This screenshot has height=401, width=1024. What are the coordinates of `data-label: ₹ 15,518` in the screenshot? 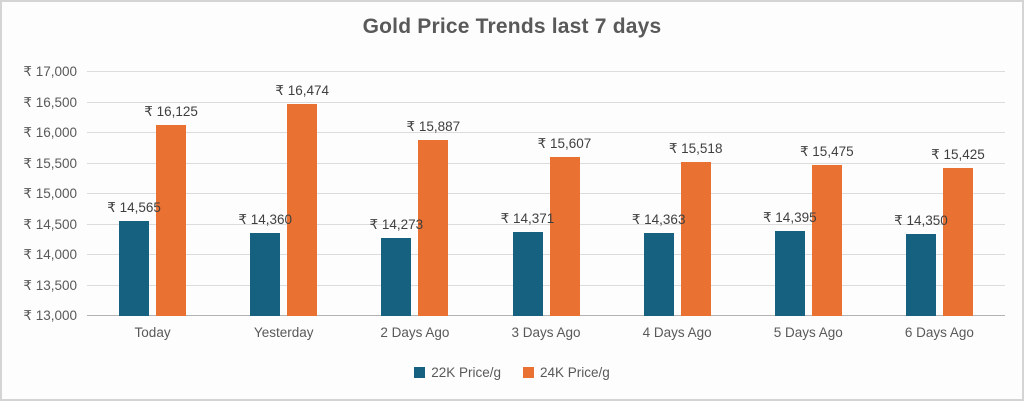 It's located at (695, 149).